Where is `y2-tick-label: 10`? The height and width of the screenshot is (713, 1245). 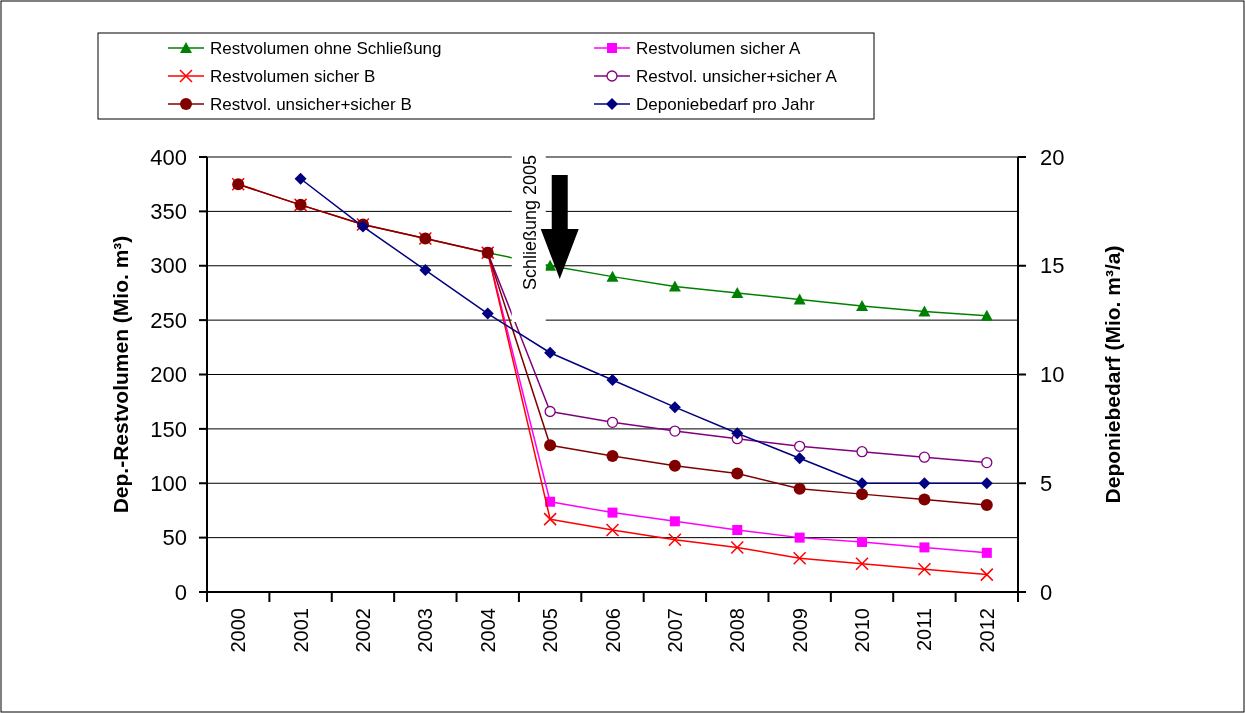
y2-tick-label: 10 is located at coordinates (1052, 375).